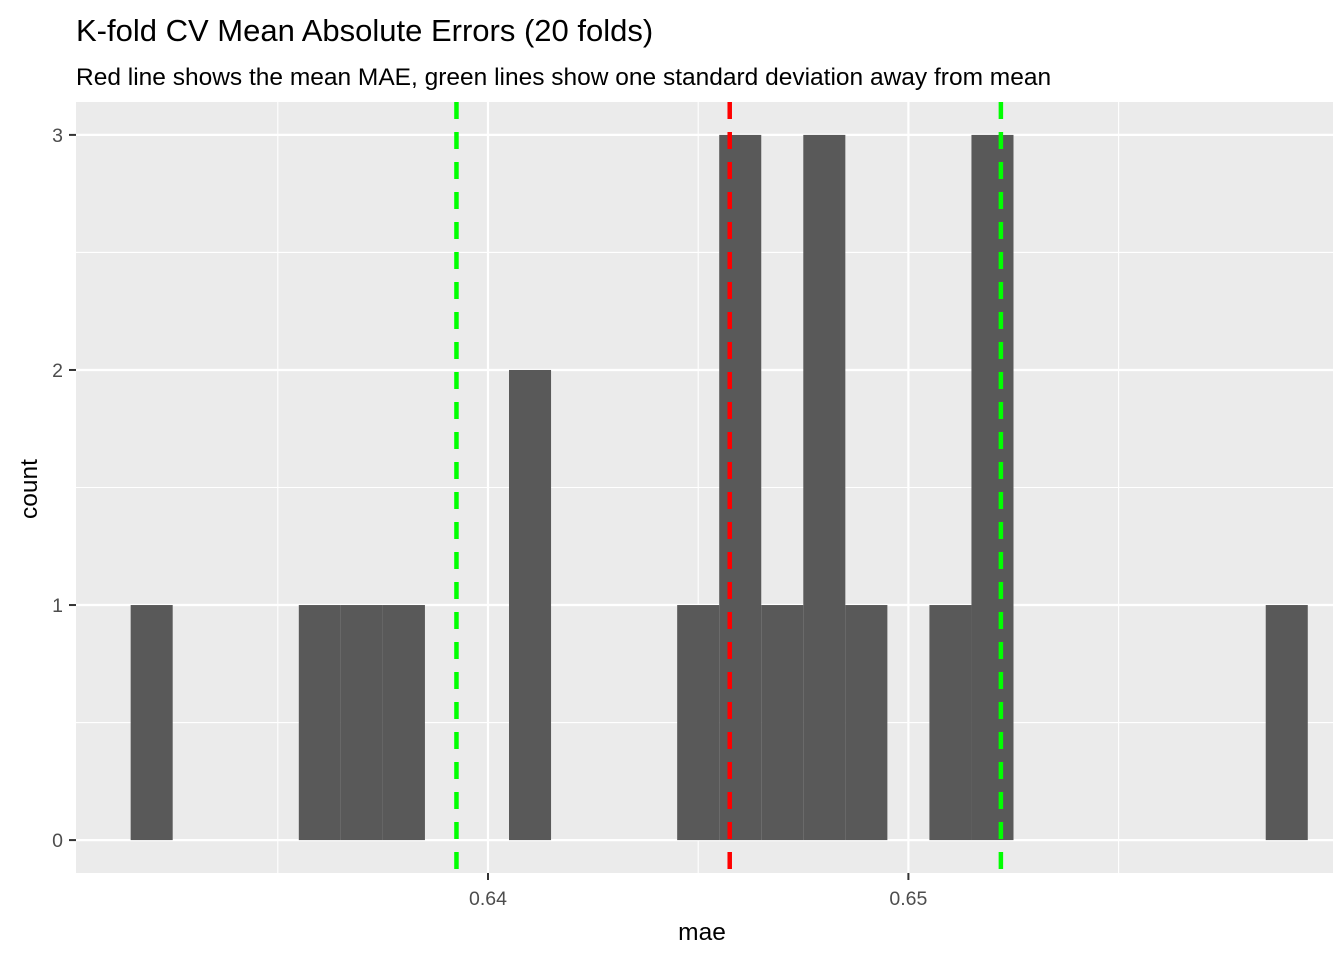  I want to click on x-axis: 0.64 0.65, so click(698, 891).